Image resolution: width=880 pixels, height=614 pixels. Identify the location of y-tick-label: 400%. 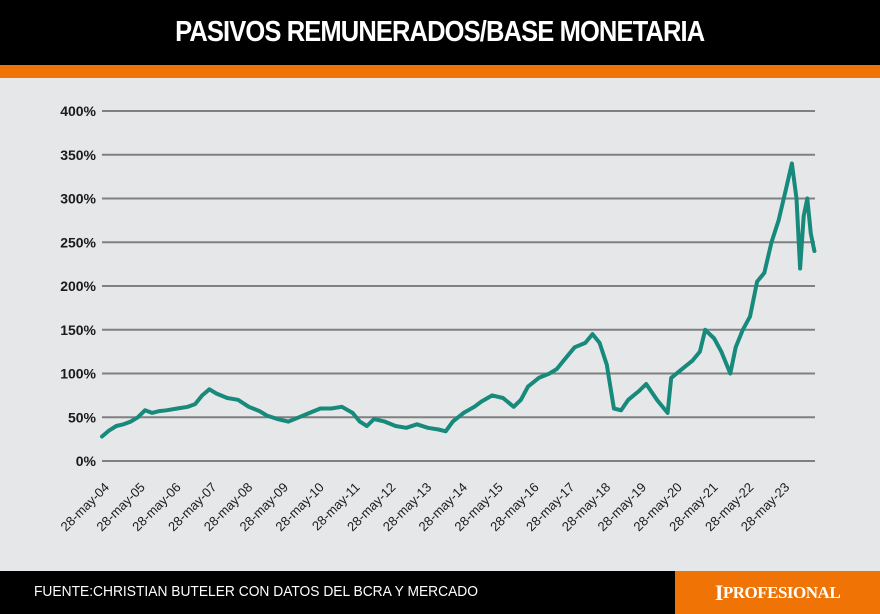
(78, 111).